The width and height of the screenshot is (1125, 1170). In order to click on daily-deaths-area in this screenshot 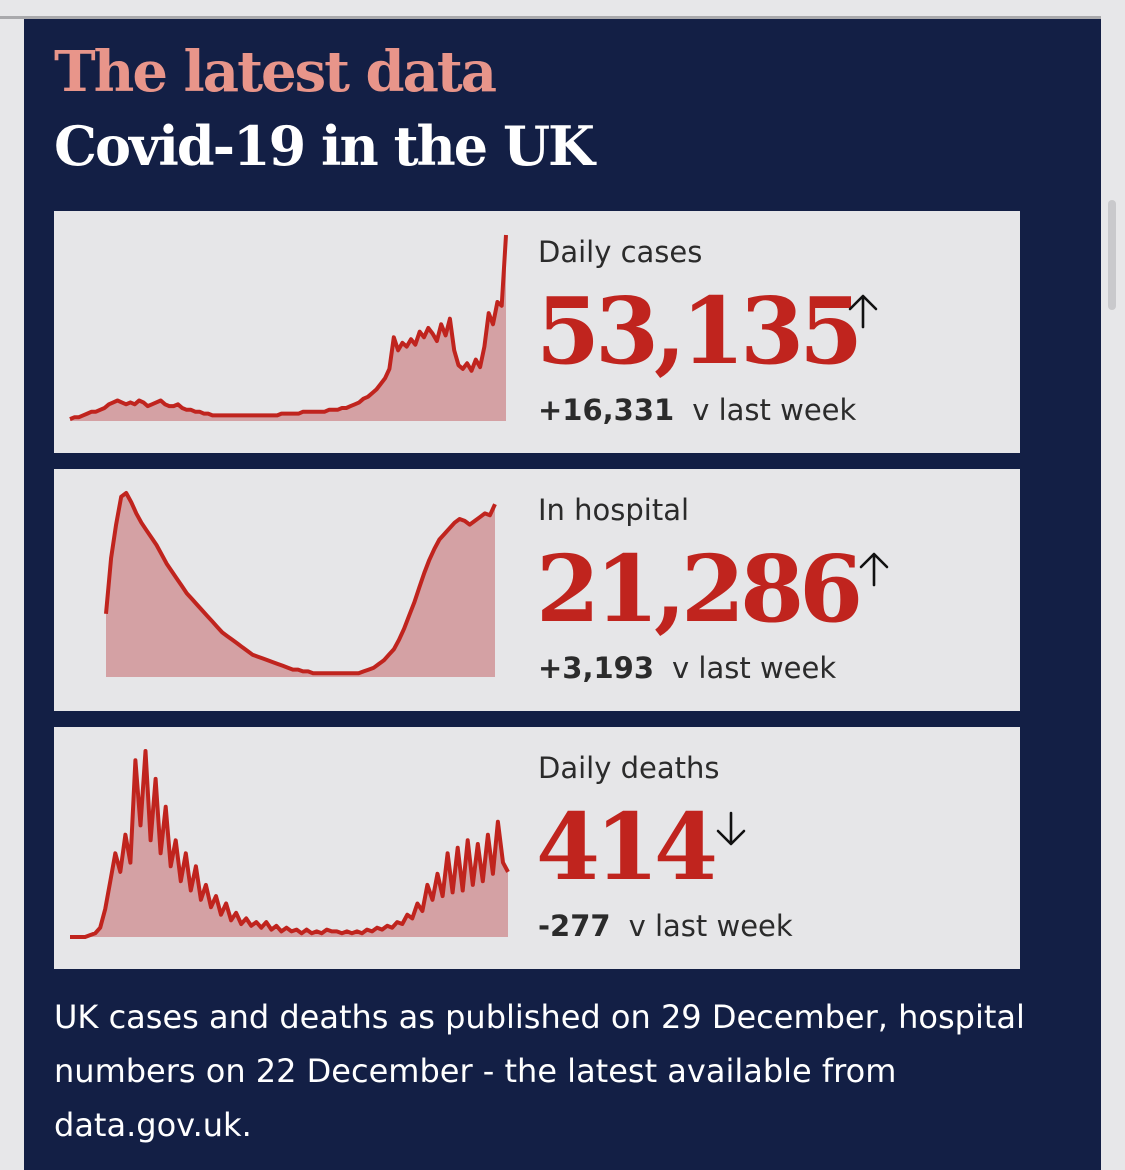, I will do `click(289, 844)`.